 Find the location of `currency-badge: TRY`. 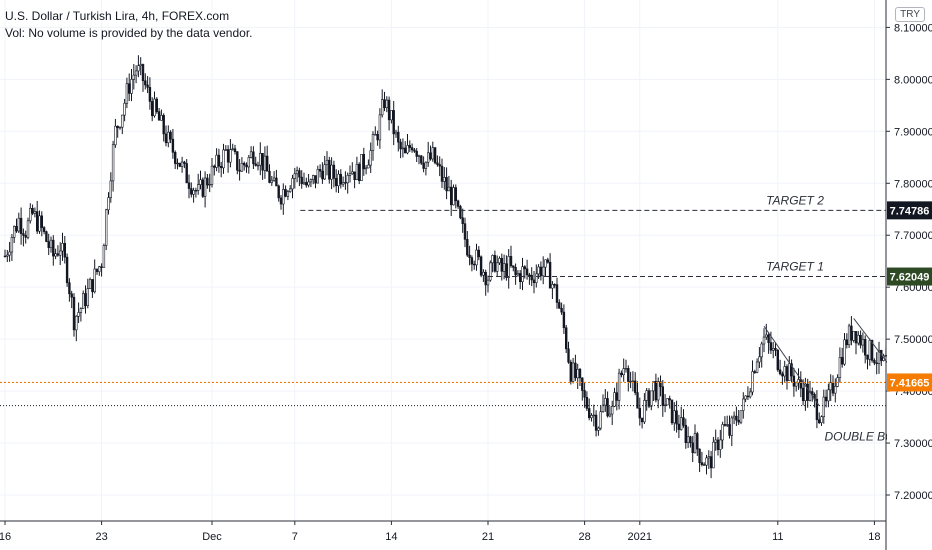

currency-badge: TRY is located at coordinates (910, 14).